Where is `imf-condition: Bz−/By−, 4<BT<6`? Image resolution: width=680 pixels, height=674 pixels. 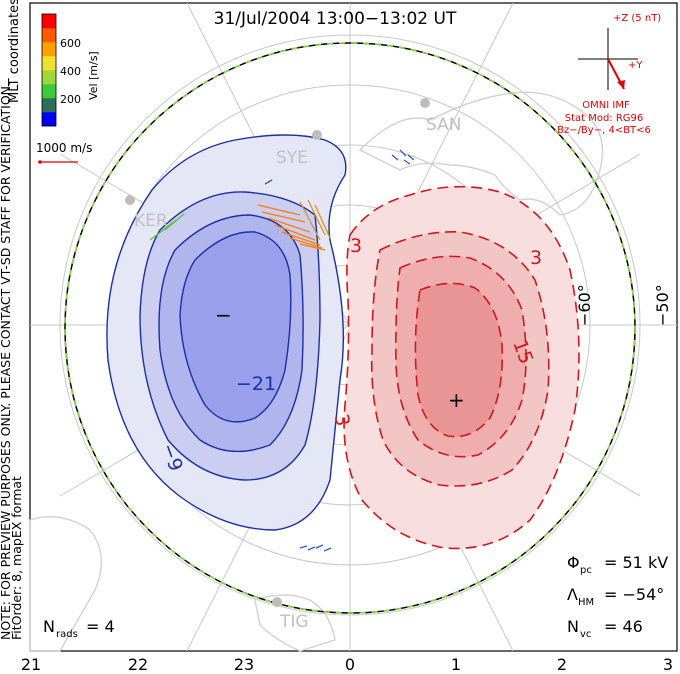
imf-condition: Bz−/By−, 4<BT<6 is located at coordinates (604, 130).